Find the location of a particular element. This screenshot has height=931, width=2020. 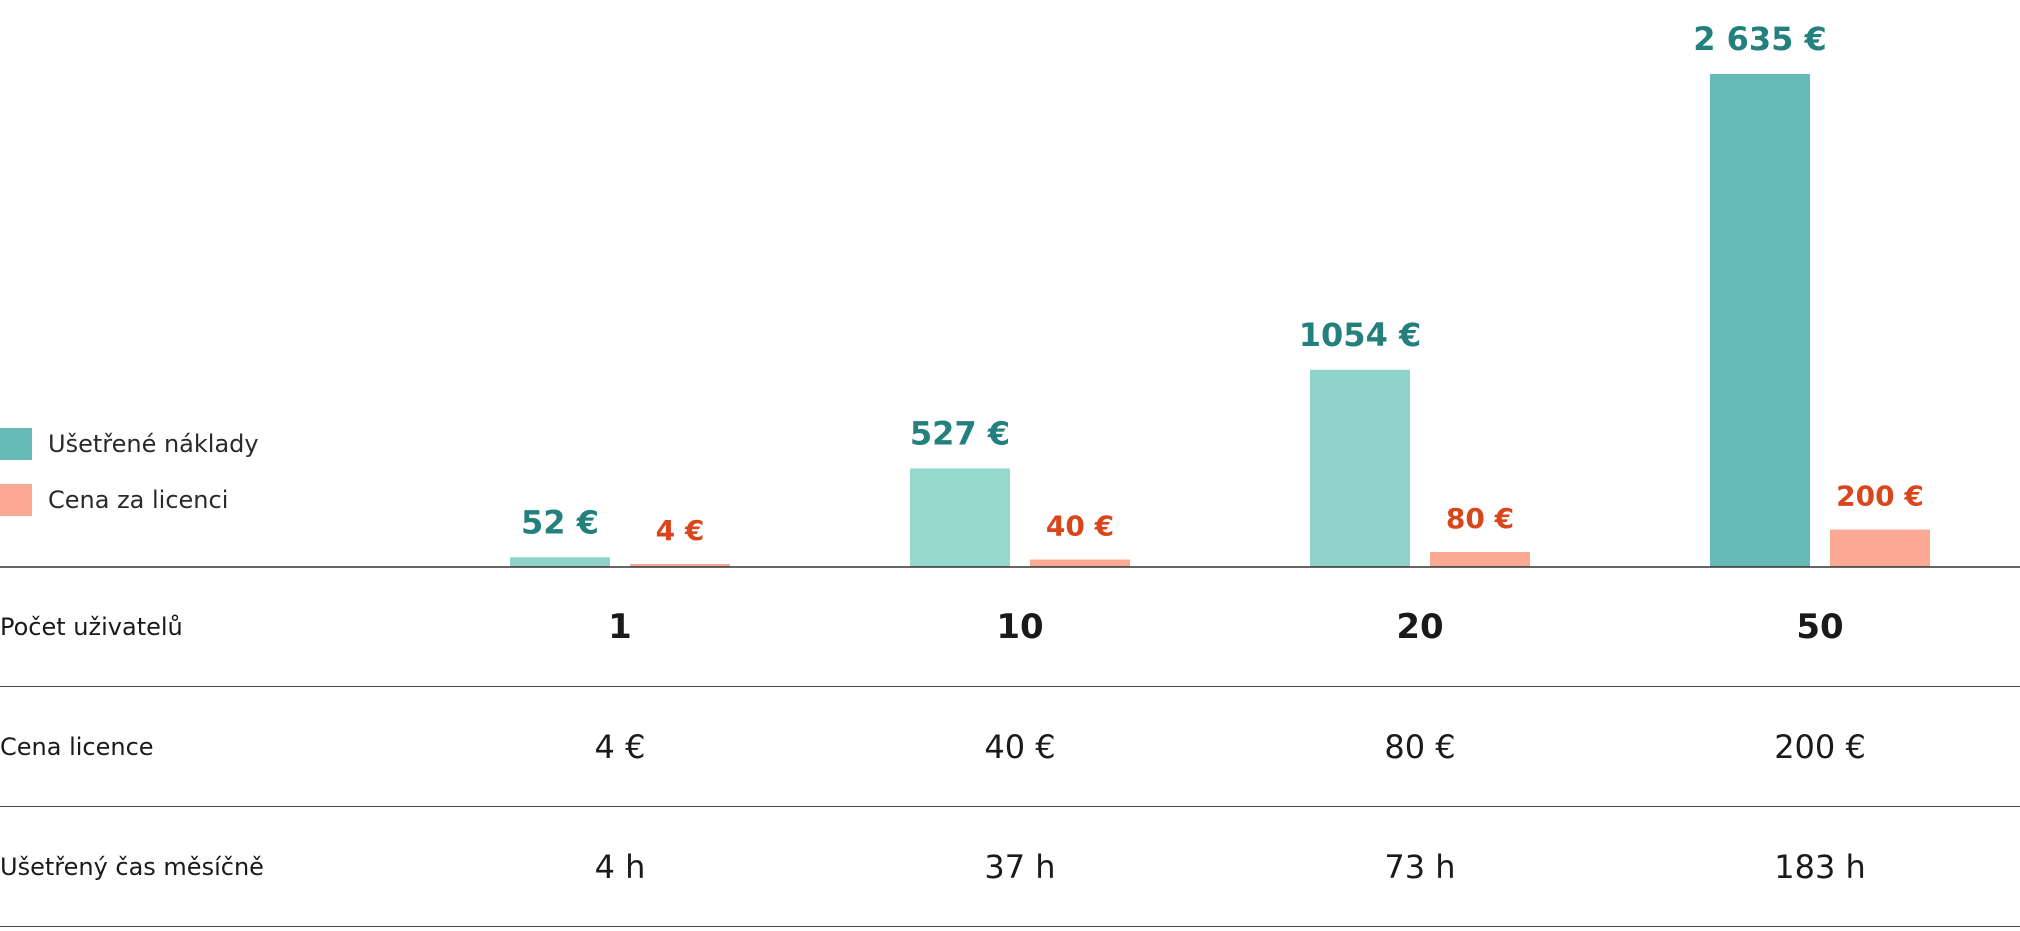

legend-item-license: Cena za licenci is located at coordinates (129, 500).